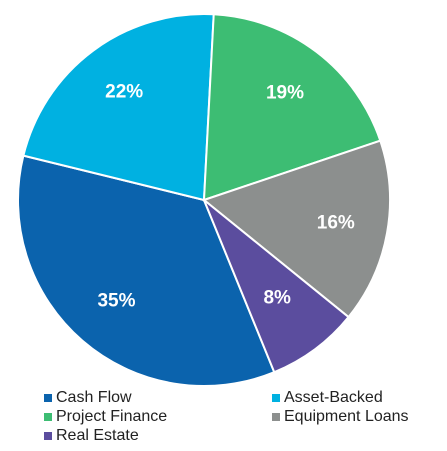  I want to click on legend-label: Real Estate, so click(97, 435).